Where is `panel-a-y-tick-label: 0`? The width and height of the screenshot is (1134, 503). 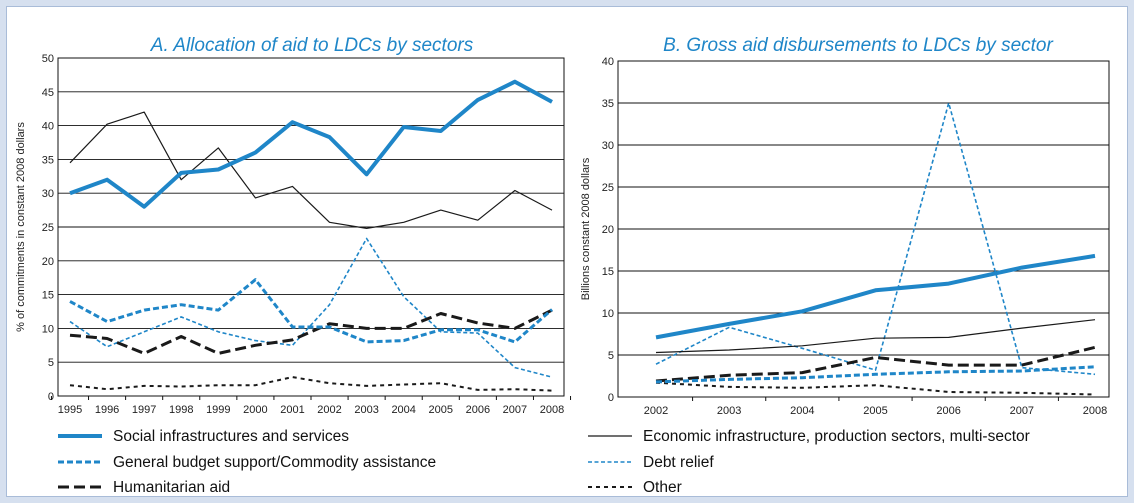 panel-a-y-tick-label: 0 is located at coordinates (51, 397).